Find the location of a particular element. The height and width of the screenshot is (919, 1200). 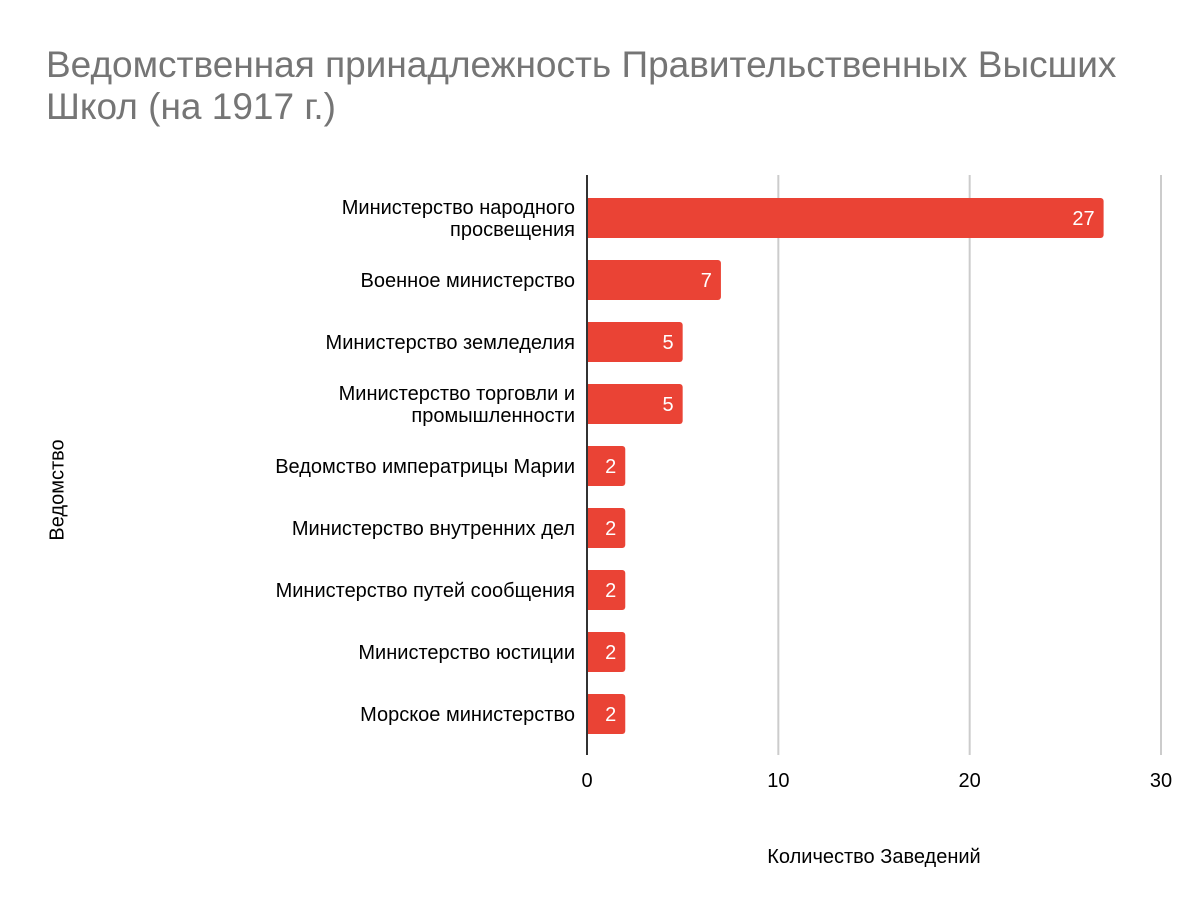

category-label: Министерство народного is located at coordinates (458, 208).